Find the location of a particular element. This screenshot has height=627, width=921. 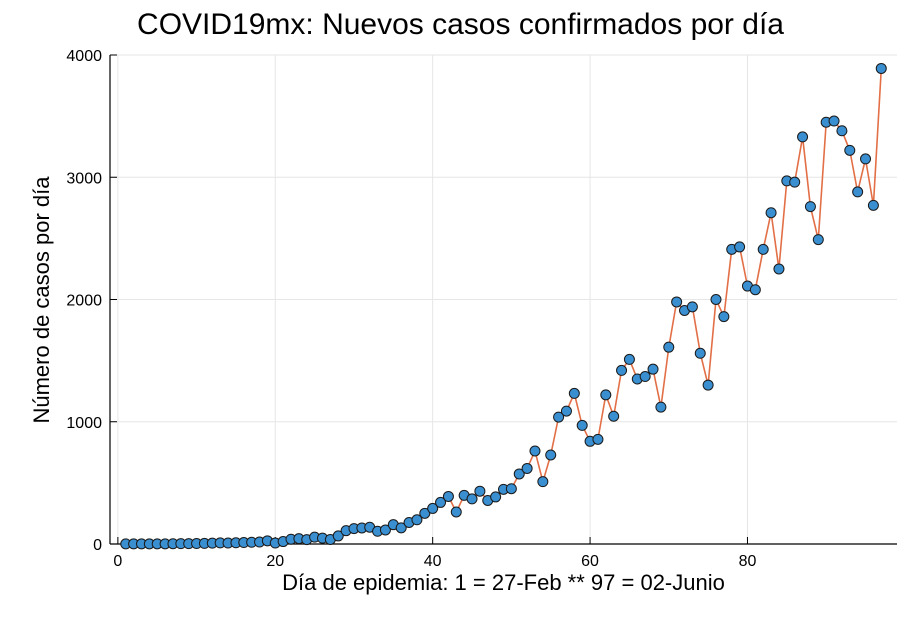

y-tick-label: 4000 is located at coordinates (84, 56).